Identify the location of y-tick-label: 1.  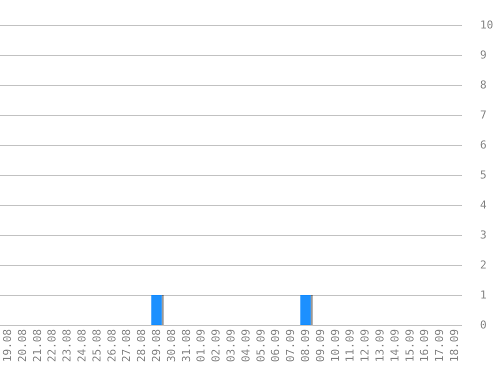
(483, 295).